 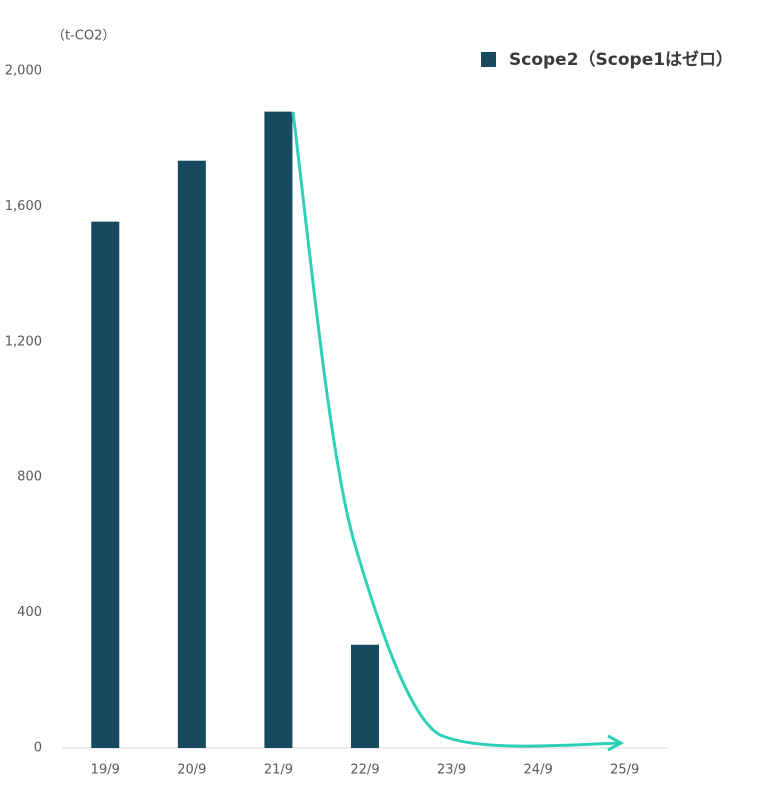 What do you see at coordinates (278, 770) in the screenshot?
I see `x-tick-label: 21/9` at bounding box center [278, 770].